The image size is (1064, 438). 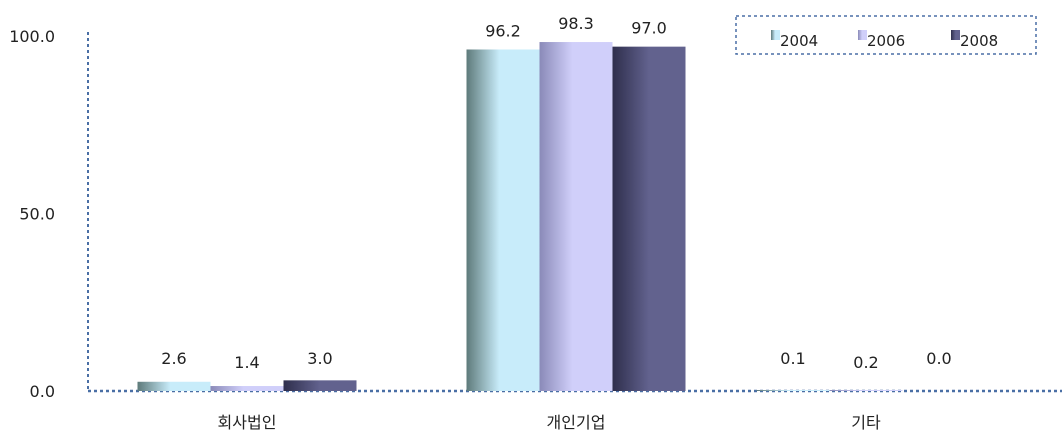 I want to click on data-label: 2.6, so click(x=173, y=358).